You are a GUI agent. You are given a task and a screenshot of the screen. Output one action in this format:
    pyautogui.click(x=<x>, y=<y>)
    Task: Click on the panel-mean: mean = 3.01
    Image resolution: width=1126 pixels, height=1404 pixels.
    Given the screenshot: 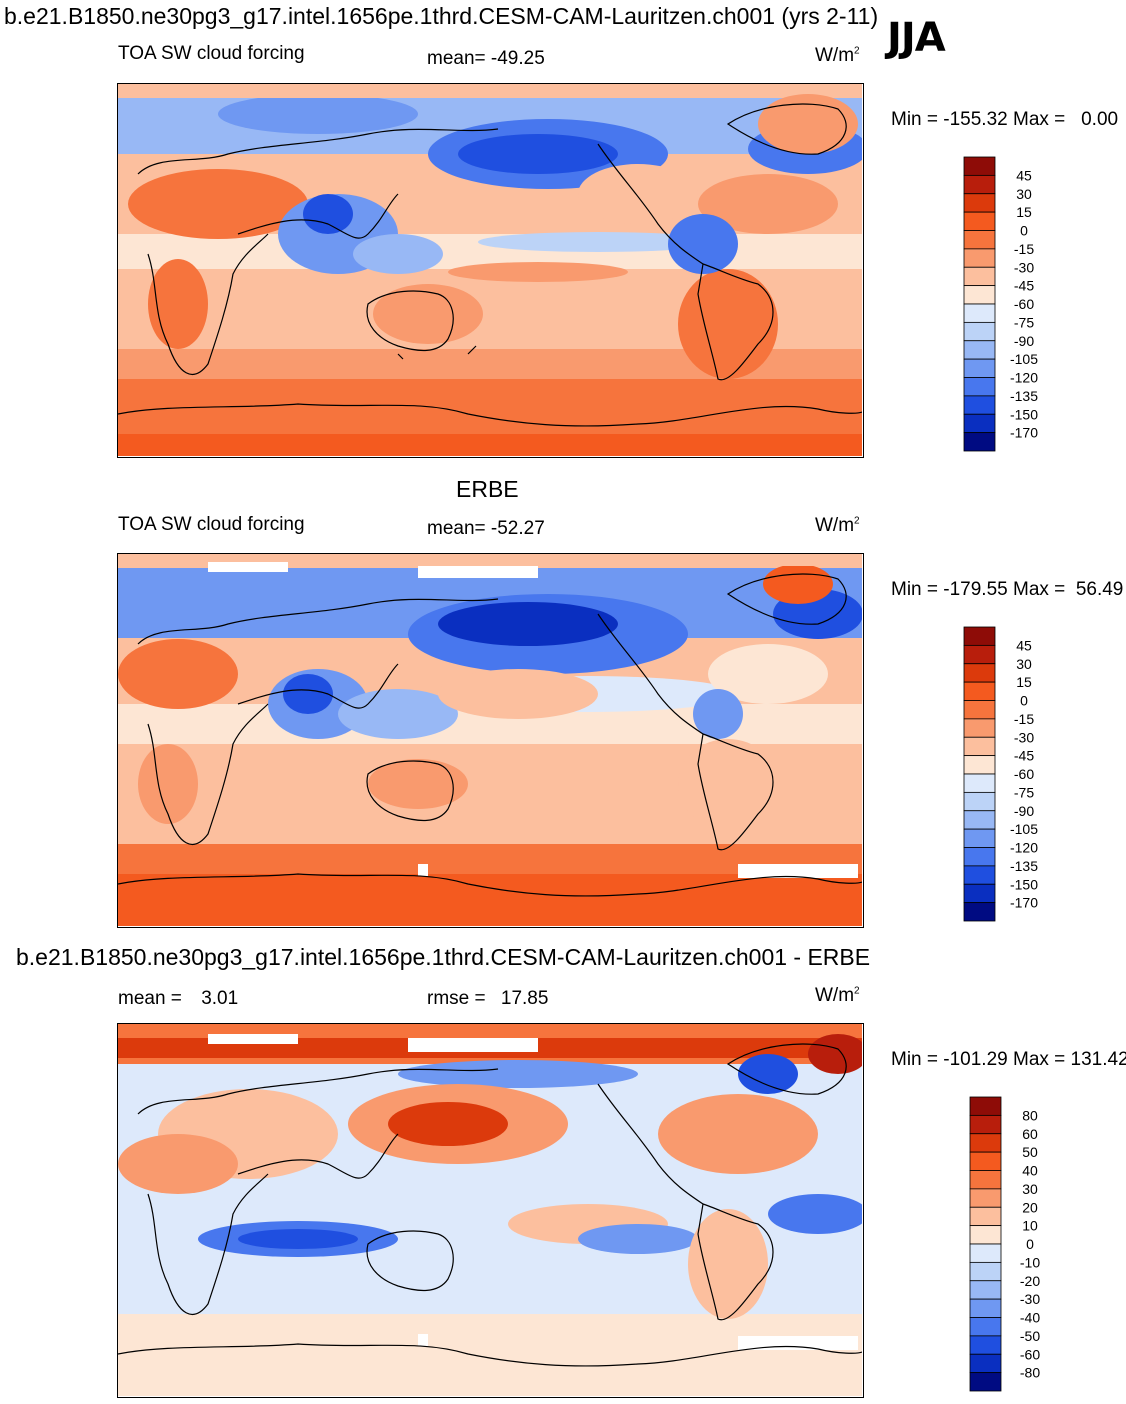 What is the action you would take?
    pyautogui.click(x=178, y=998)
    